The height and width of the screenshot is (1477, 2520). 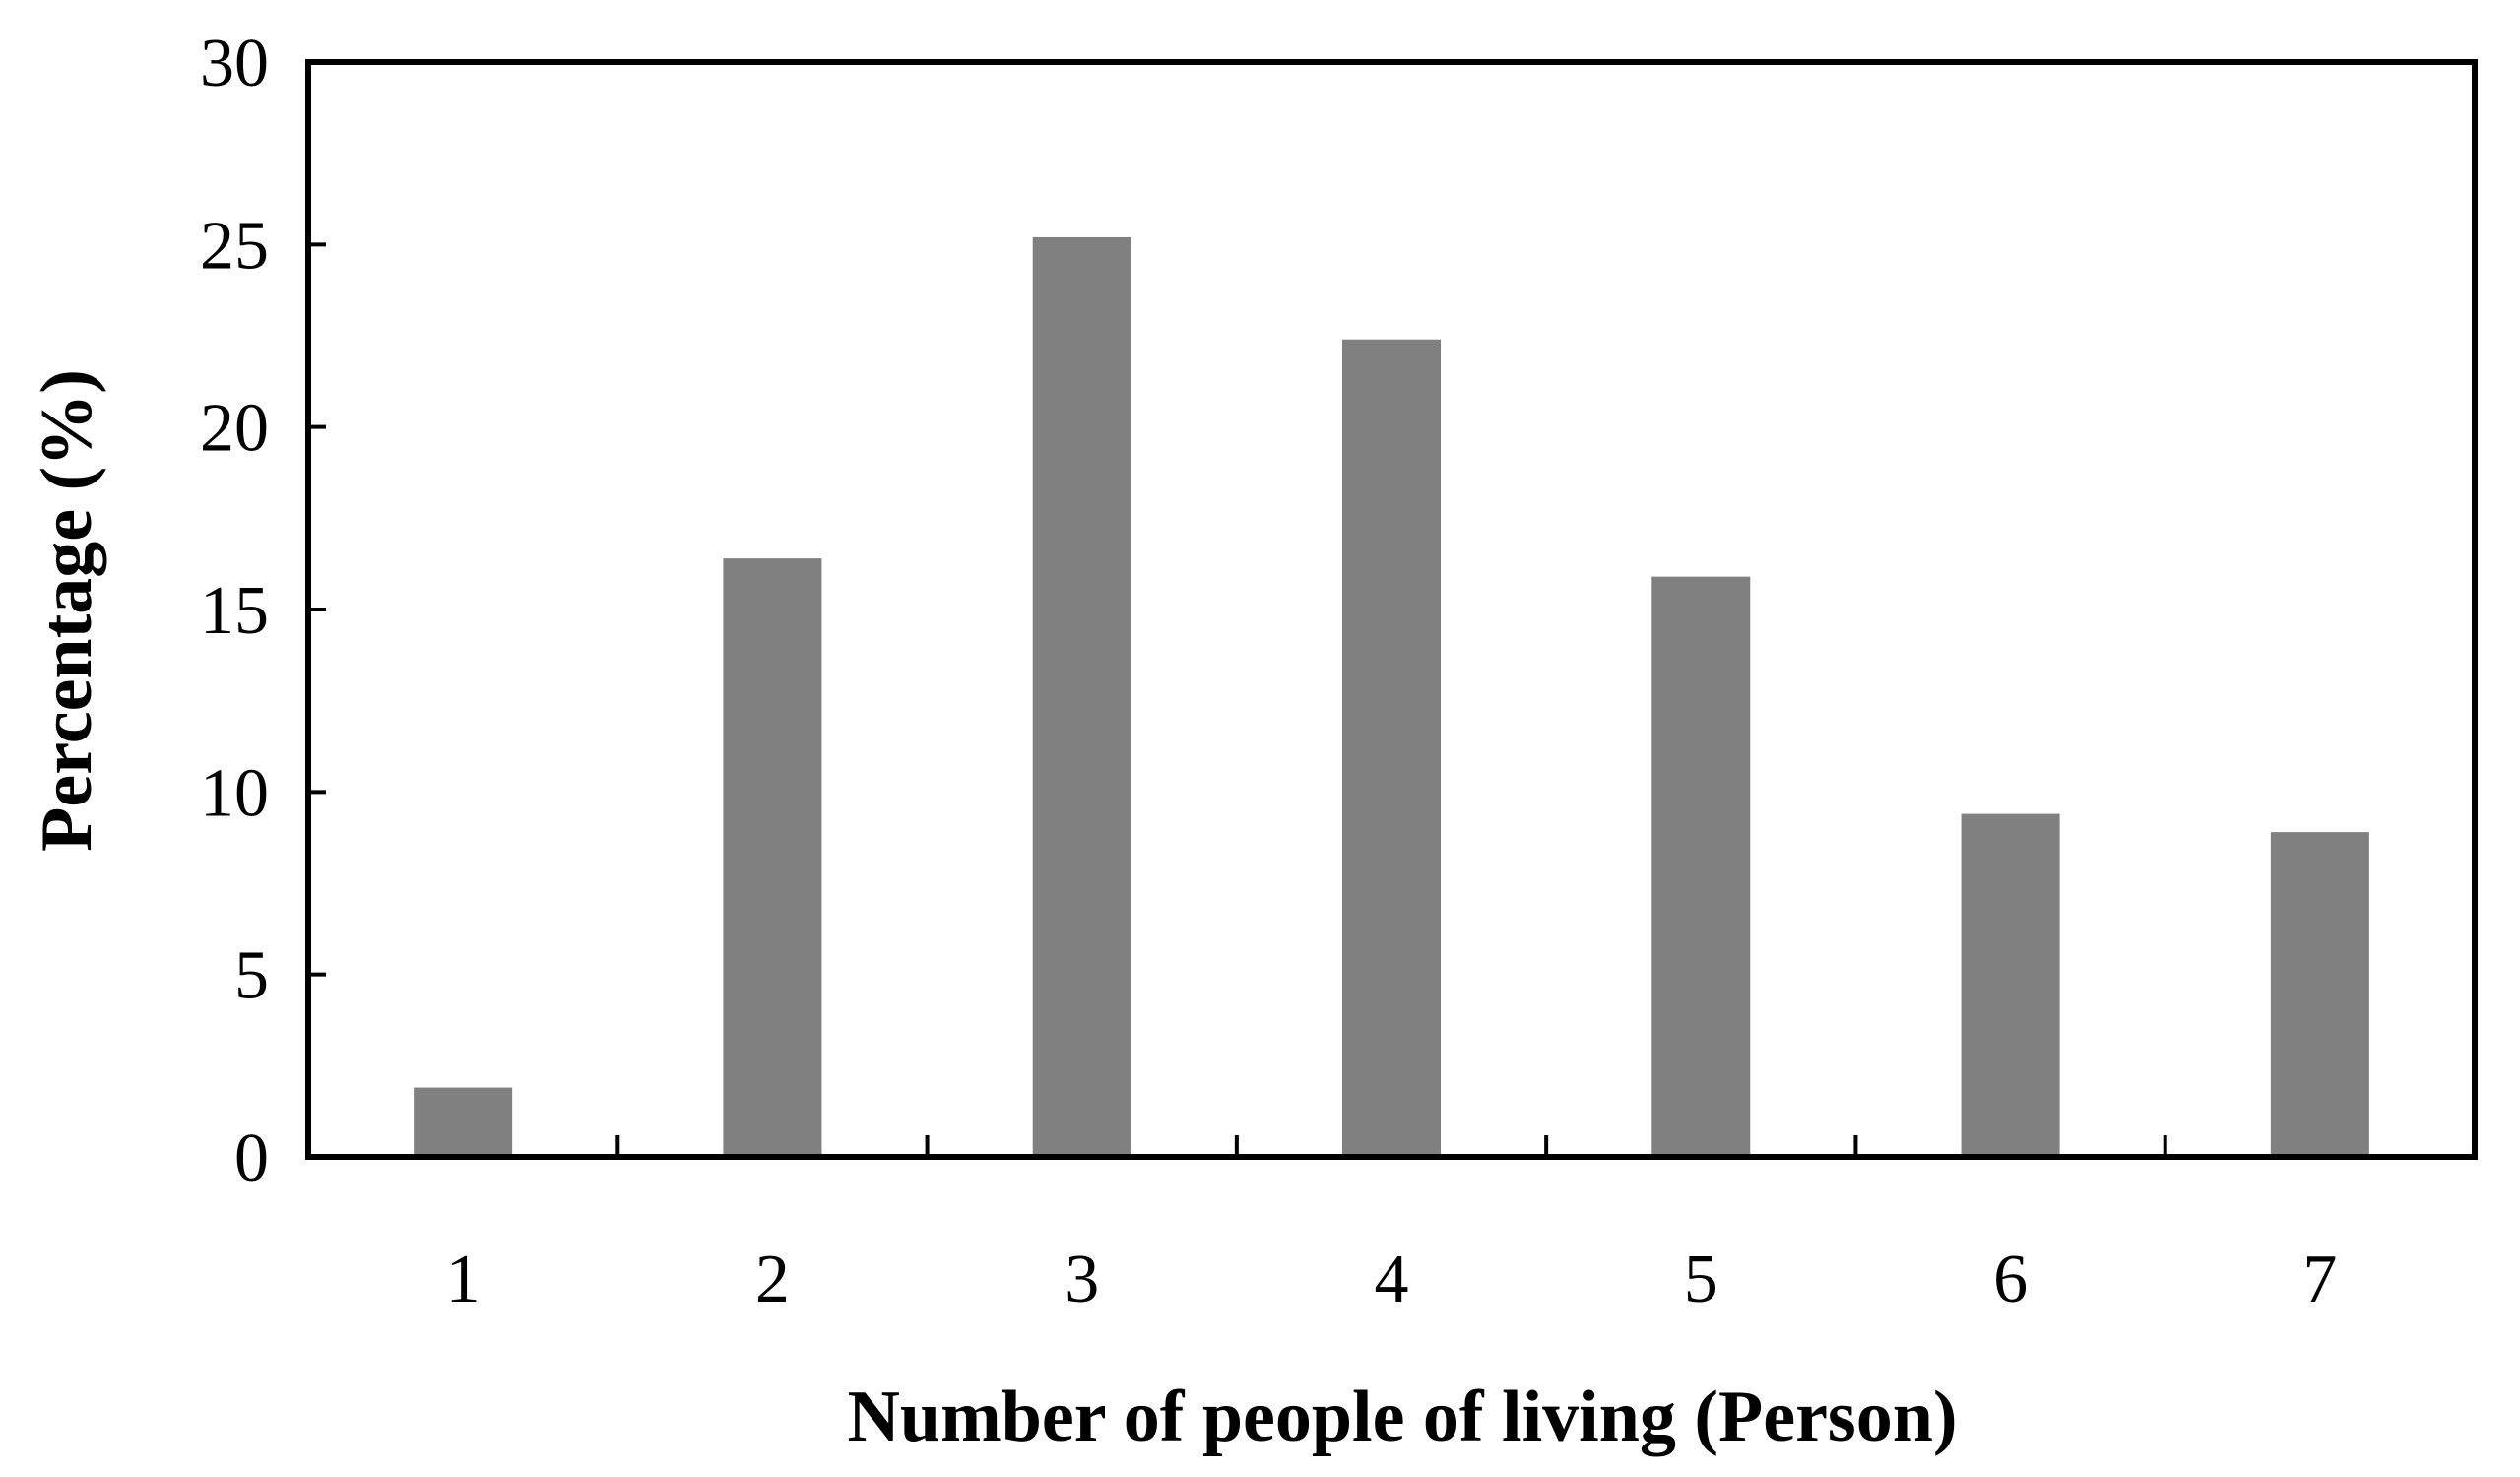 I want to click on y-axis-title: Percentage (%), so click(x=67, y=611).